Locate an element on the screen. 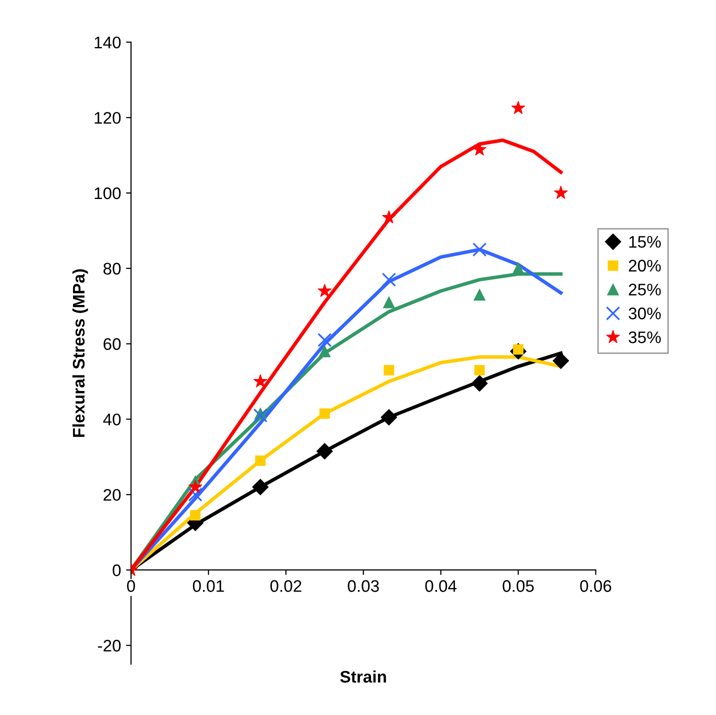 This screenshot has height=715, width=716. x-tick-label: 0.01 is located at coordinates (208, 586).